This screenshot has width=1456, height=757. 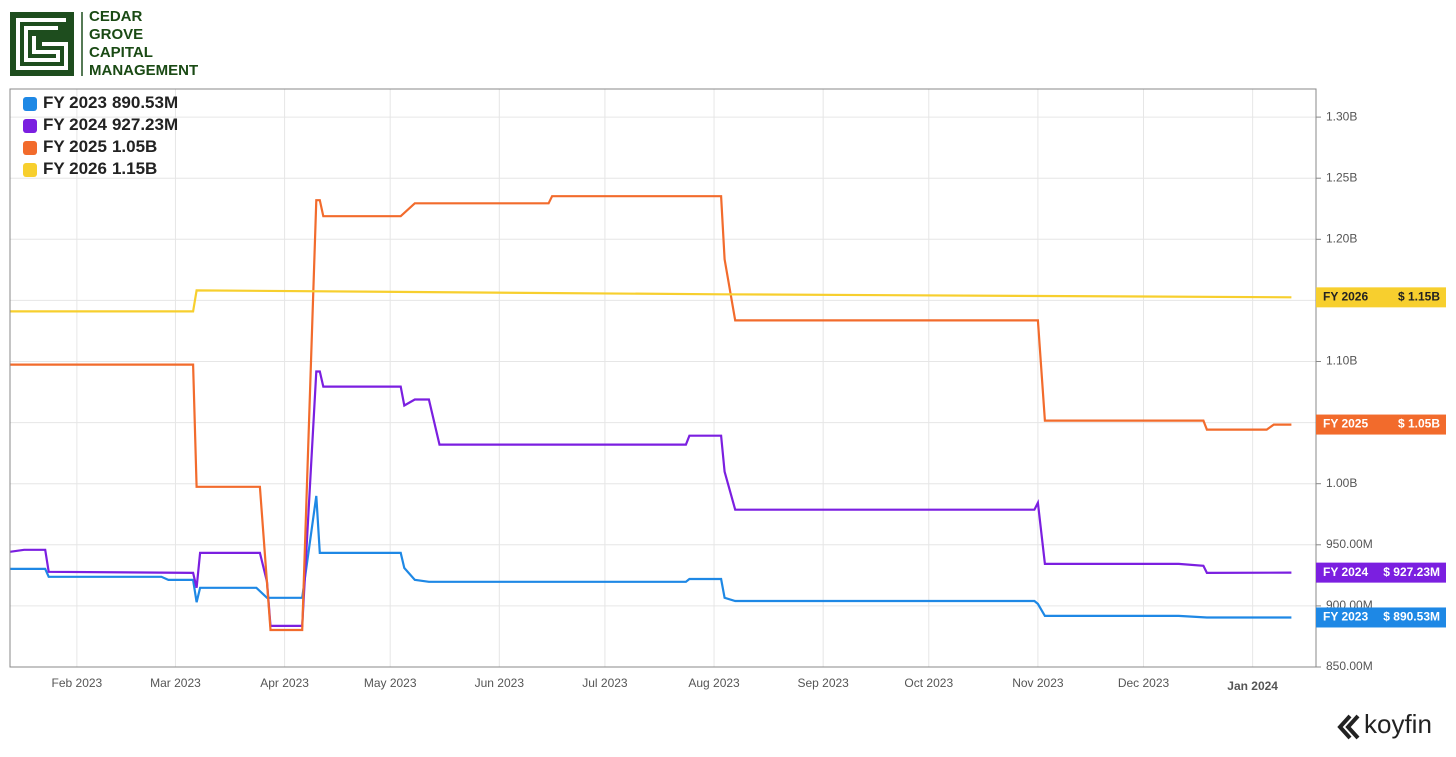 I want to click on legend-name: FY 2025, so click(x=75, y=146).